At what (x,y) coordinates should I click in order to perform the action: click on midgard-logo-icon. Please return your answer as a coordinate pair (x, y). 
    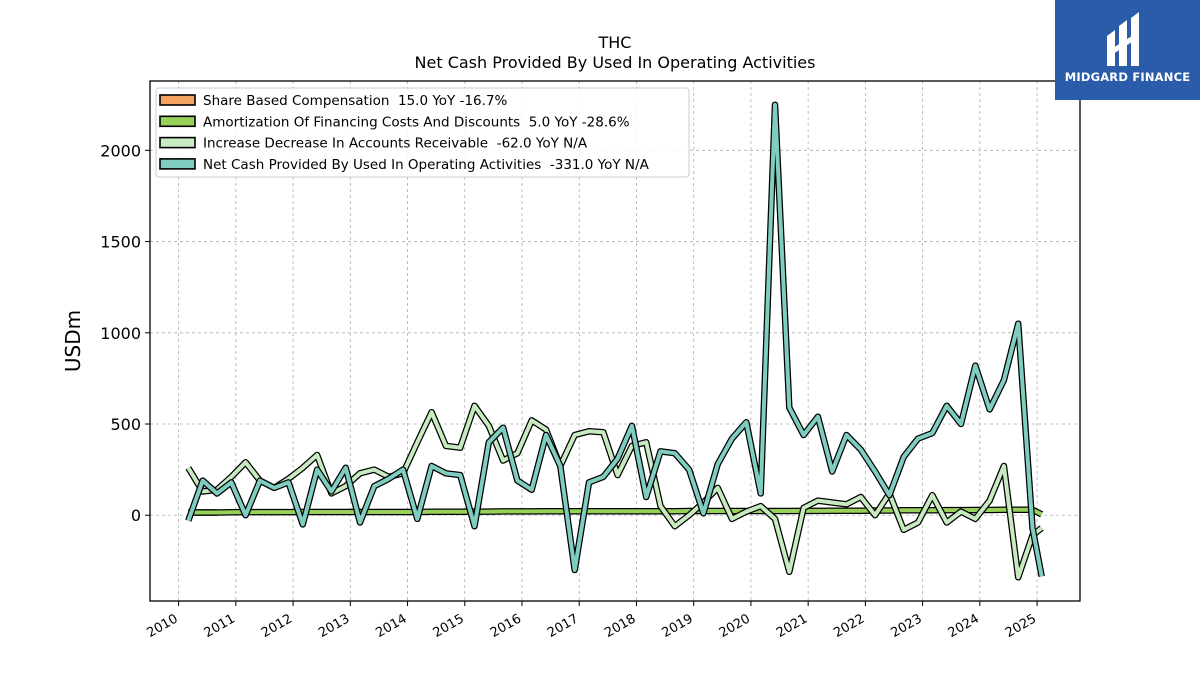
    Looking at the image, I should click on (1123, 39).